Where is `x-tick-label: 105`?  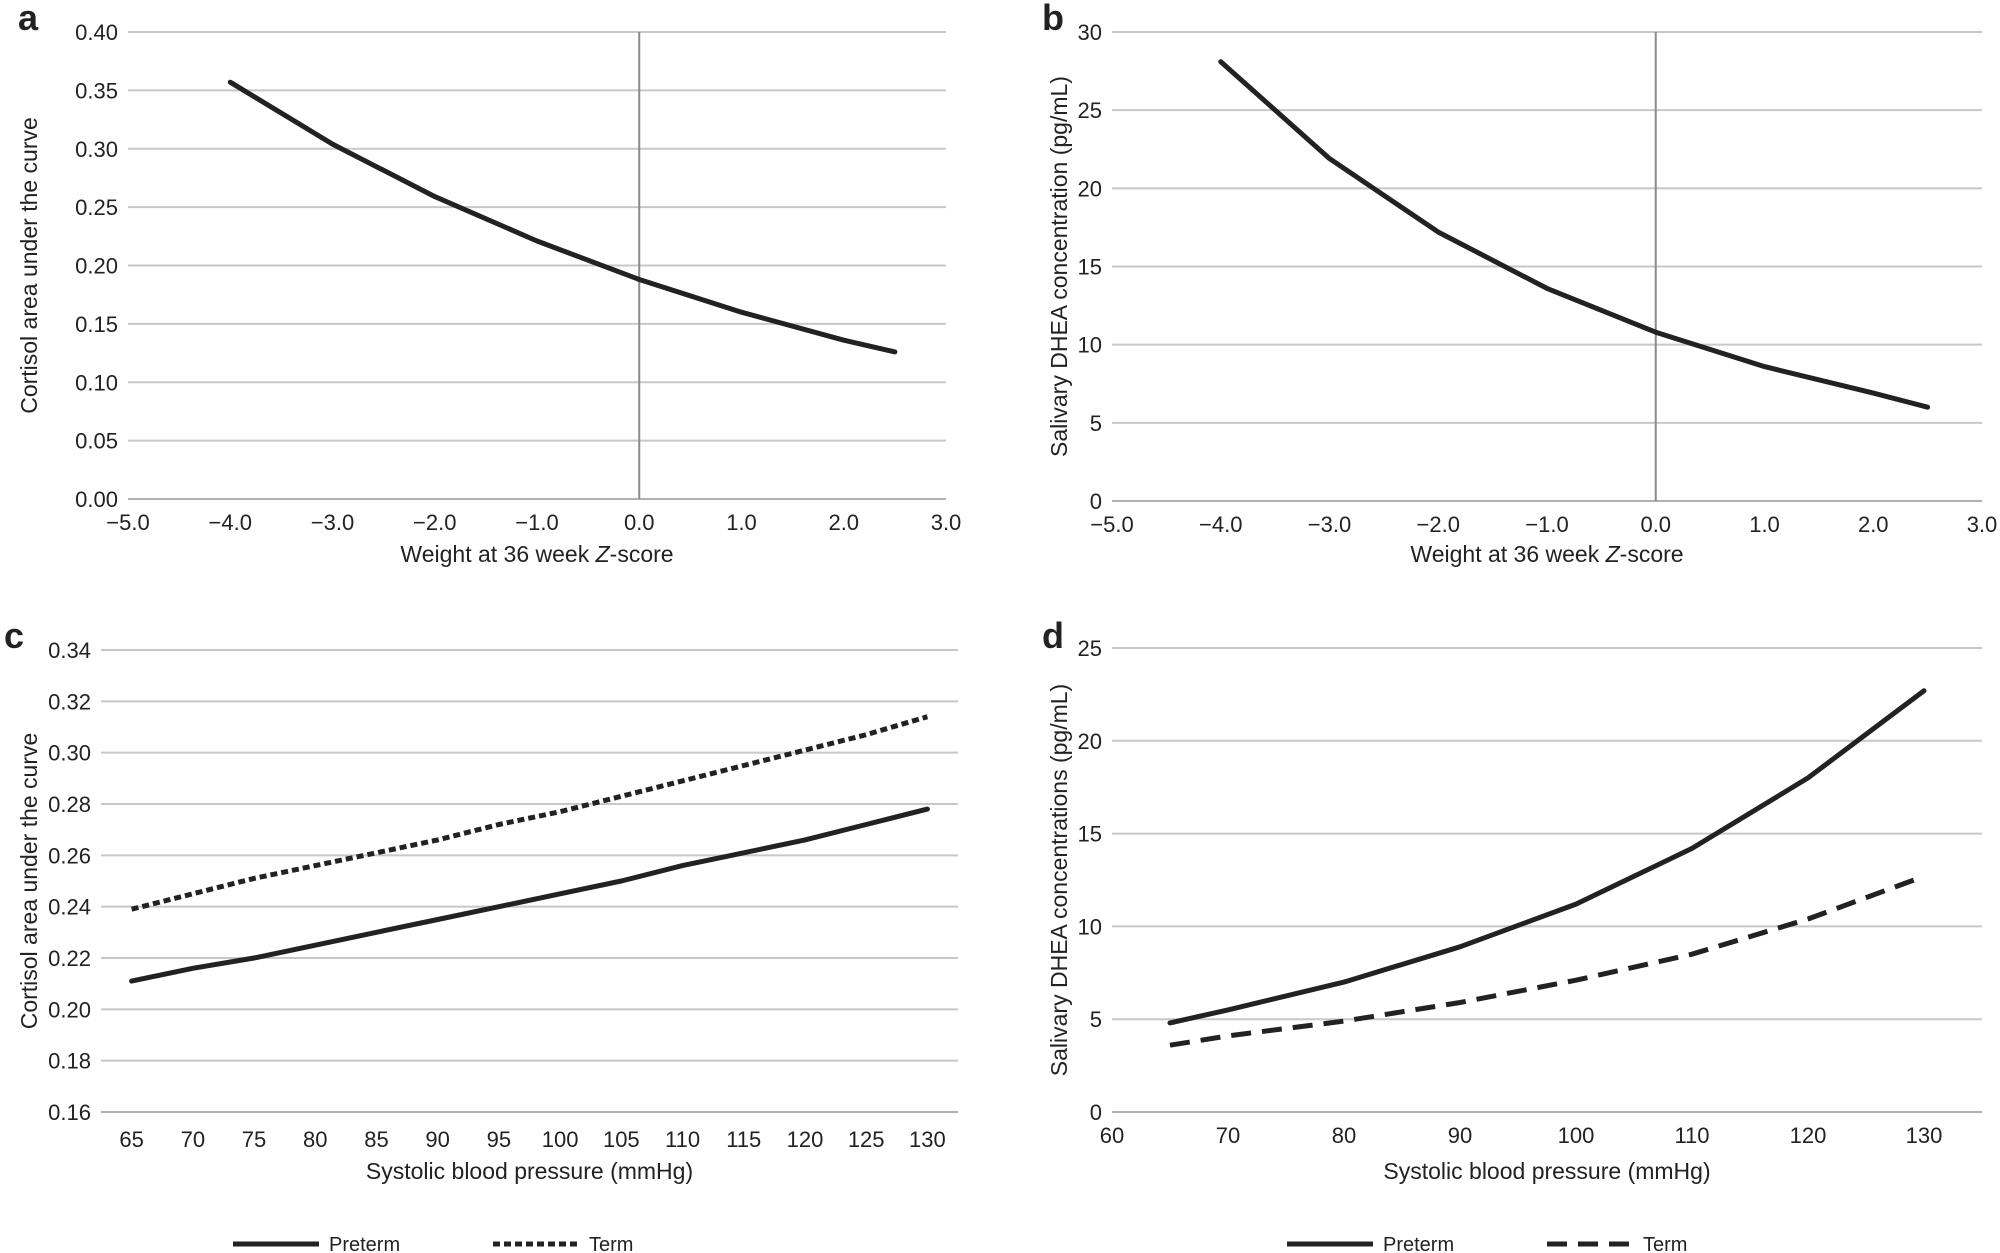 x-tick-label: 105 is located at coordinates (621, 1139).